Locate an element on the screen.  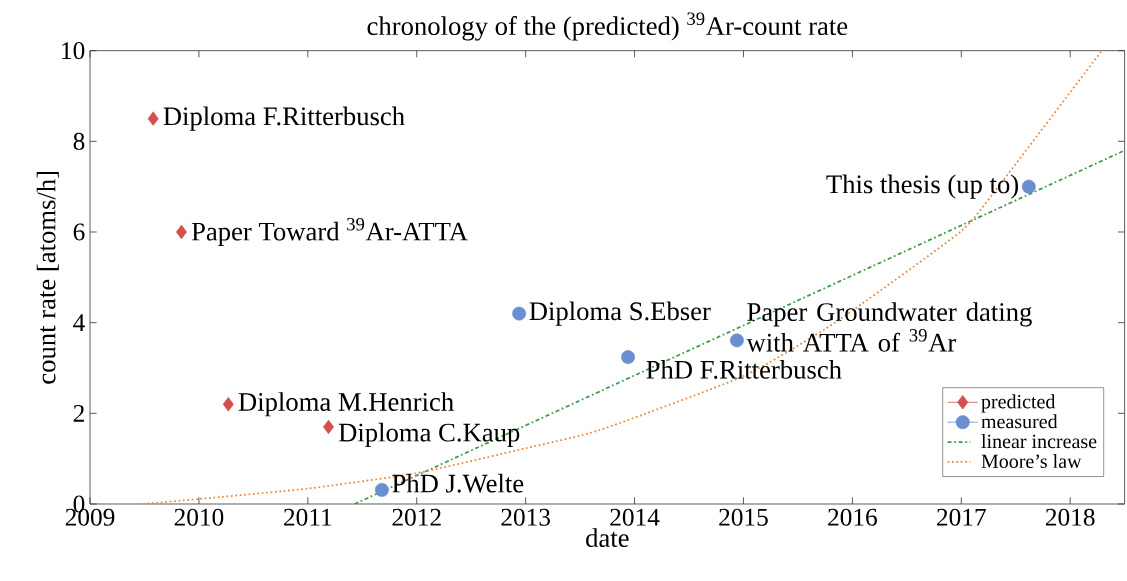
x-tick-label: 2010 is located at coordinates (199, 517).